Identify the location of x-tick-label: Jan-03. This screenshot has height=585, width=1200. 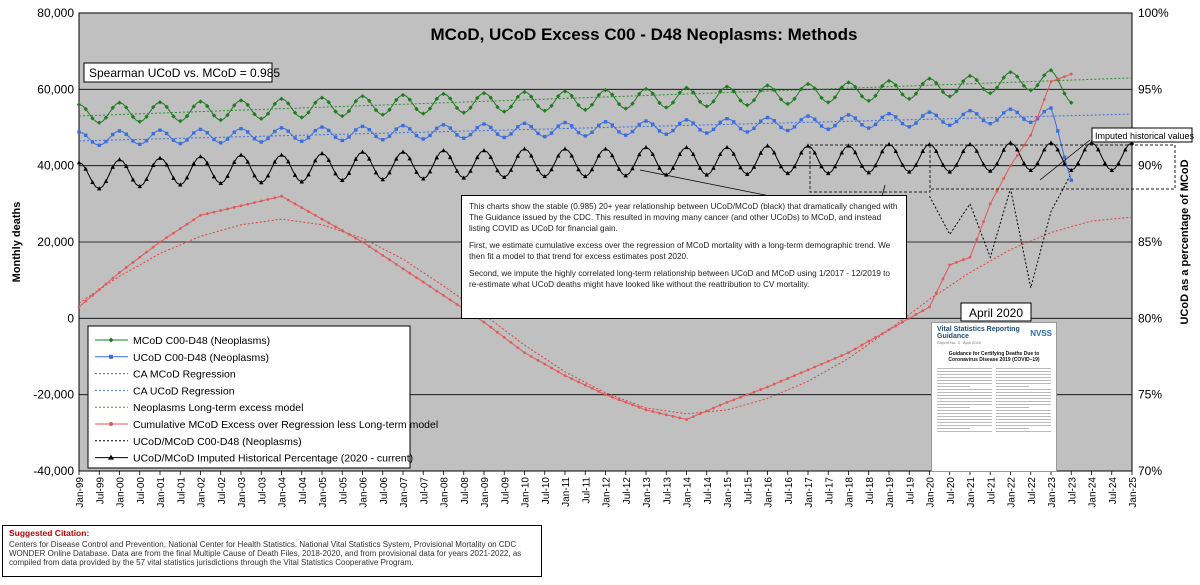
(242, 492).